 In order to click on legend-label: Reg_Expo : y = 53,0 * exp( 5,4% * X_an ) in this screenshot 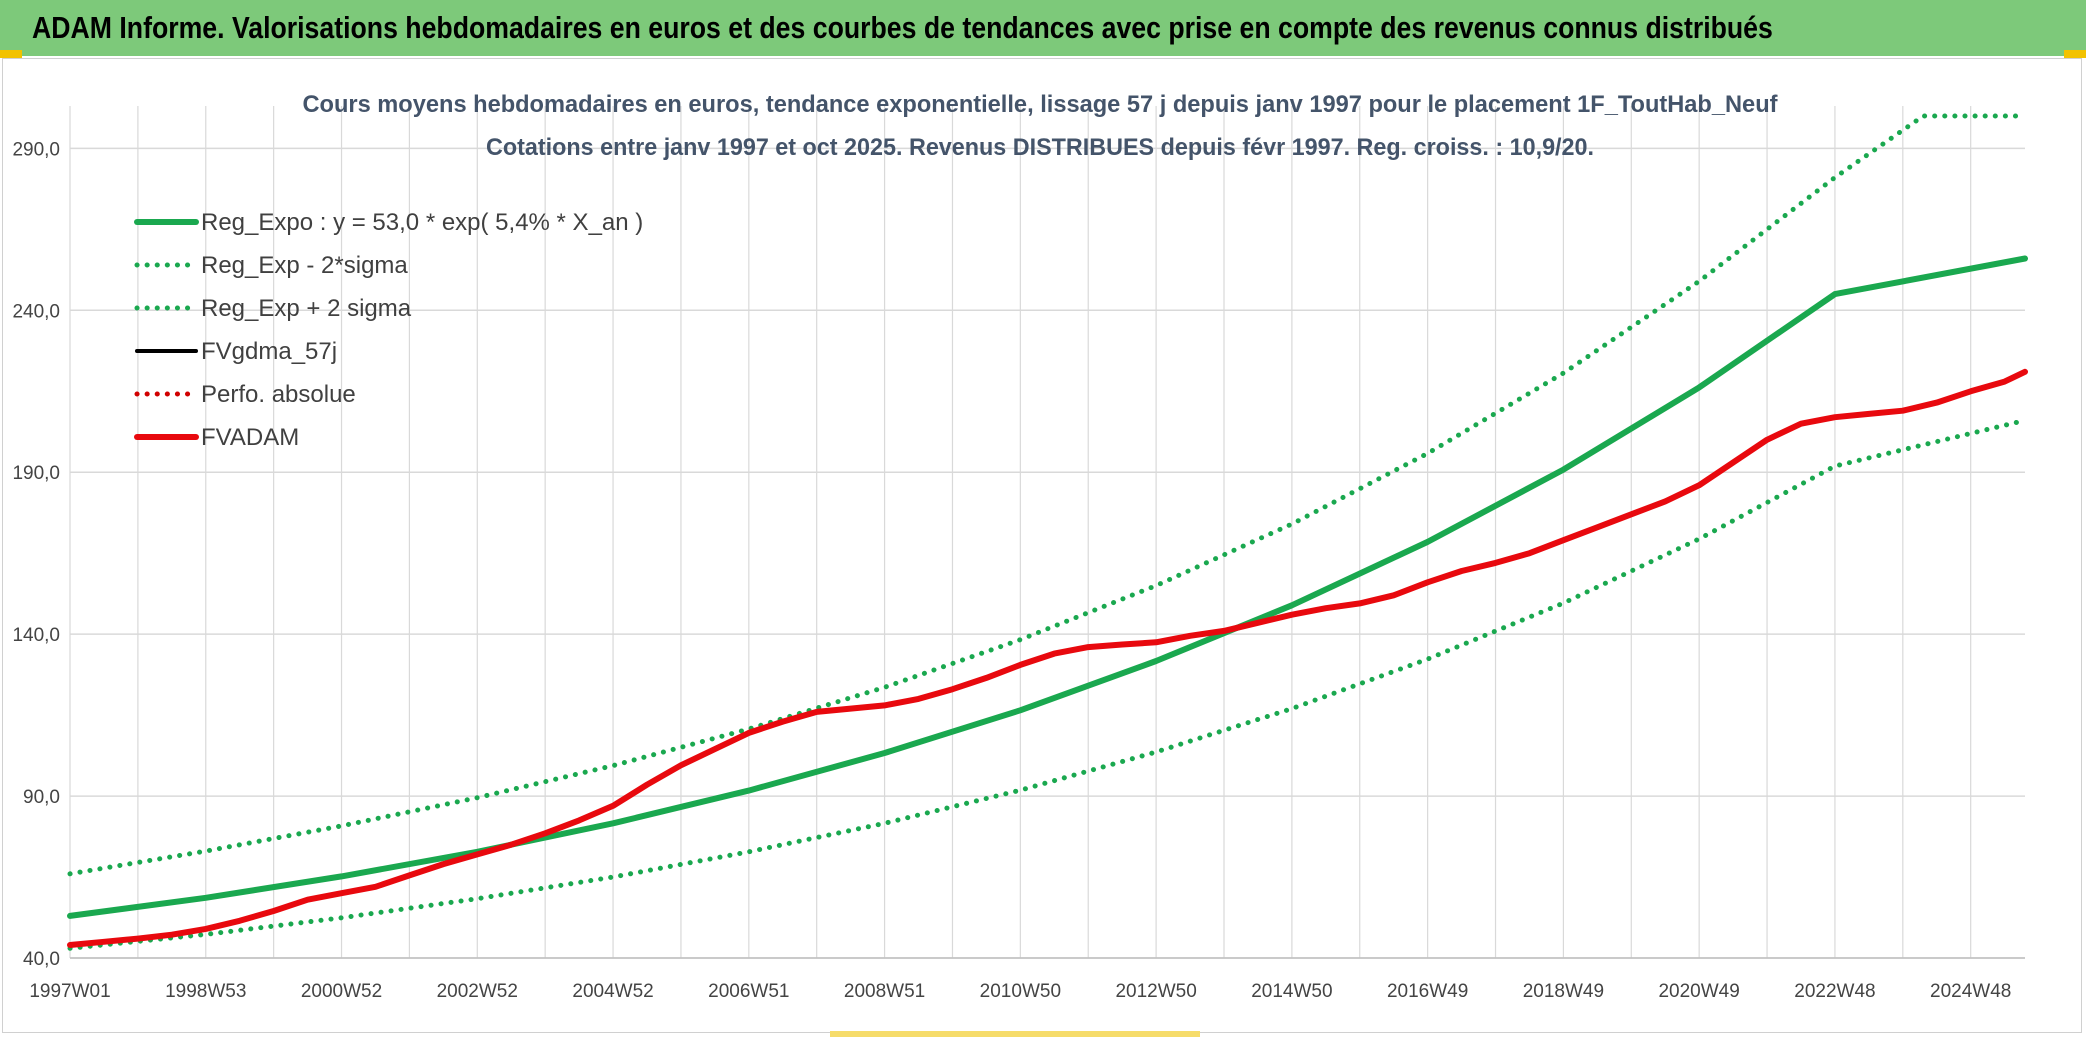, I will do `click(422, 222)`.